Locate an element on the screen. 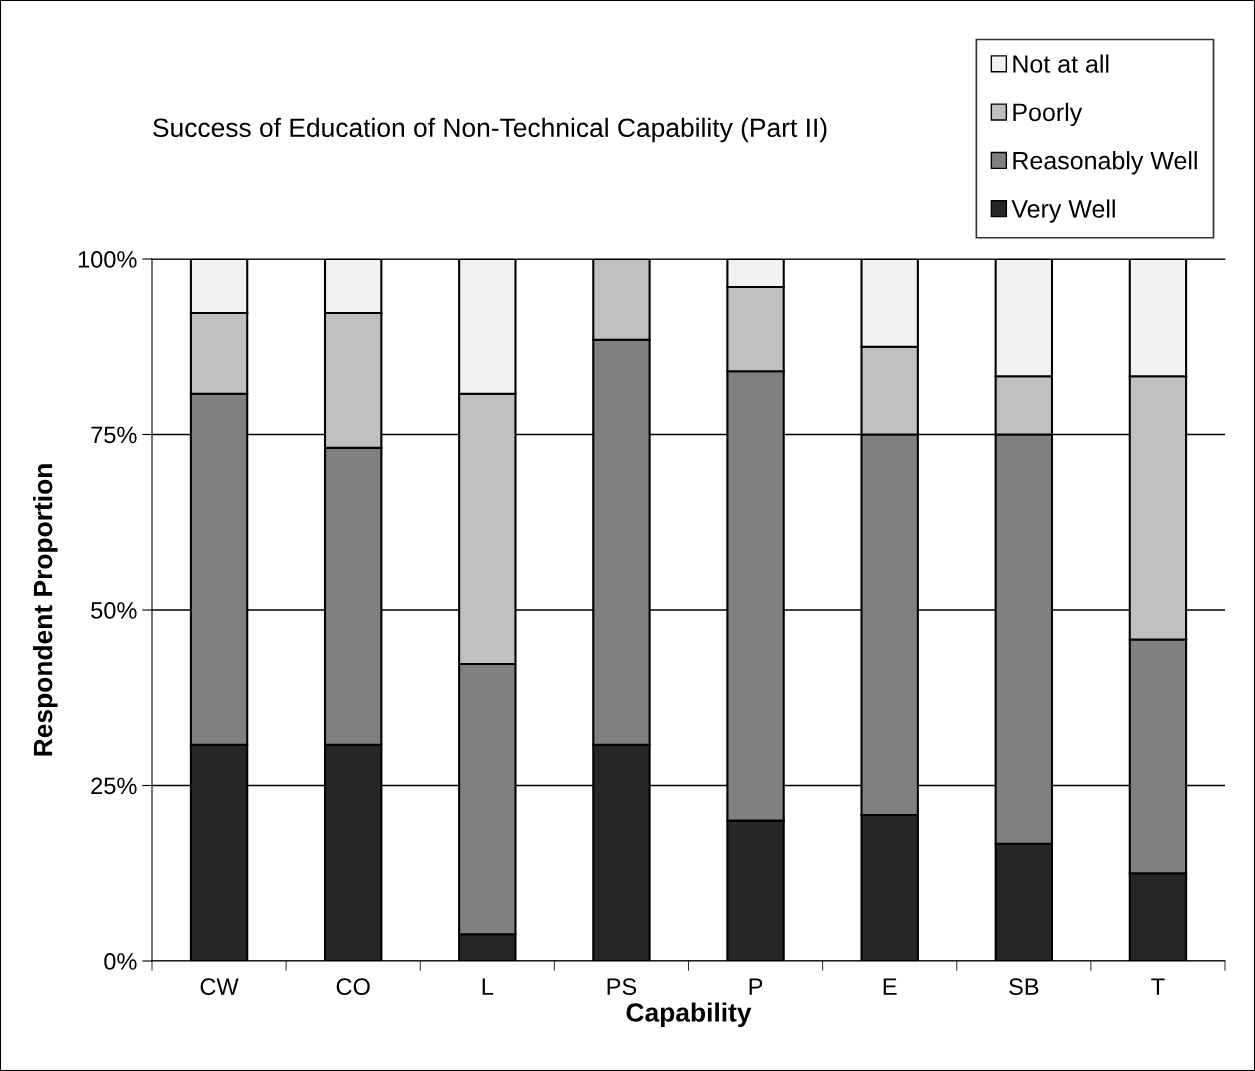 Image resolution: width=1255 pixels, height=1071 pixels. x-tick-label: CW is located at coordinates (219, 987).